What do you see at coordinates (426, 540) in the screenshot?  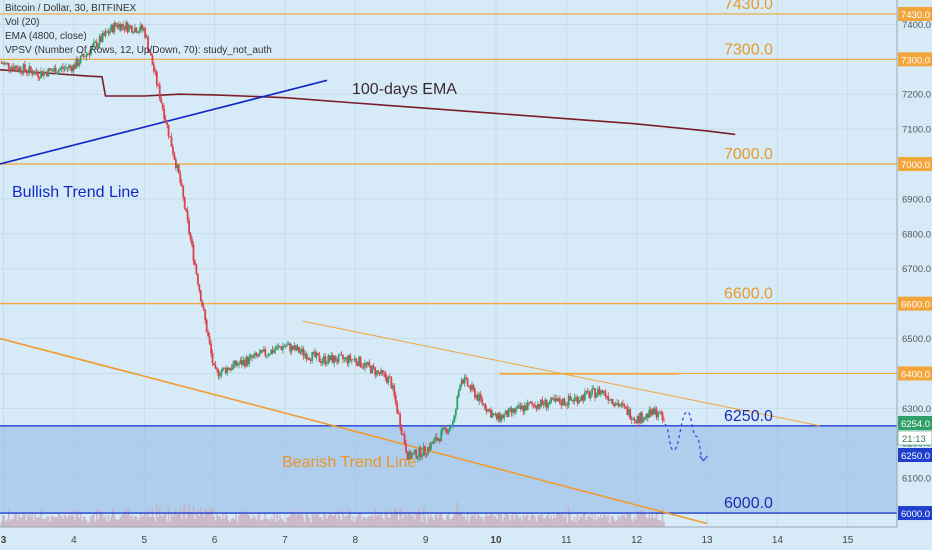 I see `x-tick-label: 9` at bounding box center [426, 540].